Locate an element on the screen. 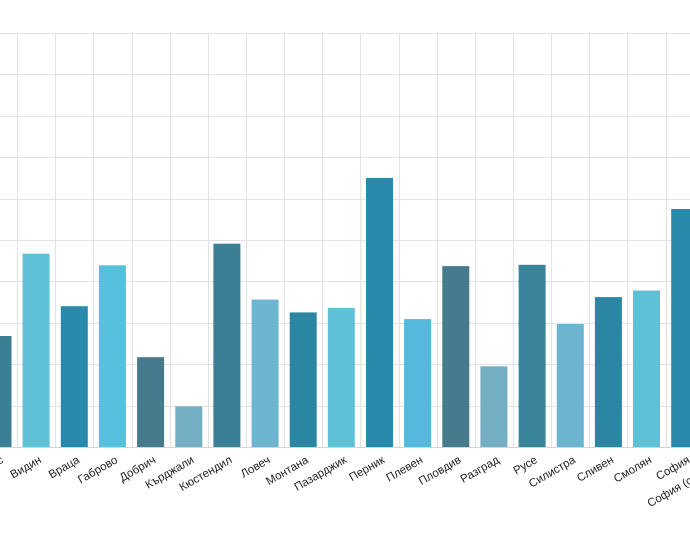  x-tick-label: Разград is located at coordinates (480, 470).